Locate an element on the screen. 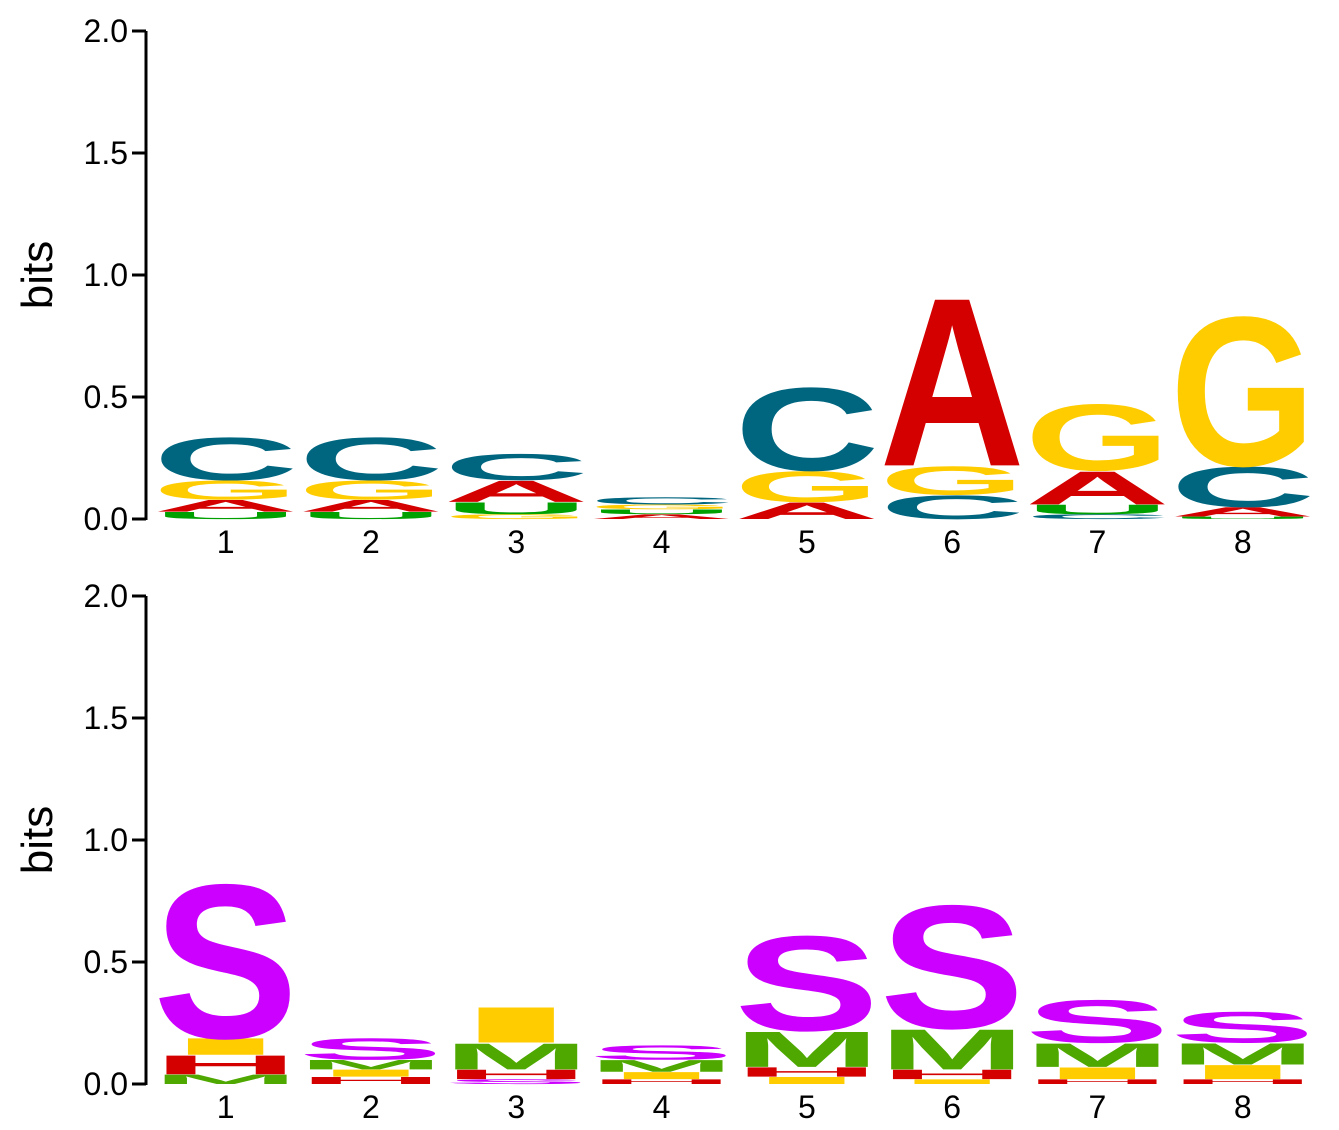  logo-column-6: CGA is located at coordinates (952, 386).